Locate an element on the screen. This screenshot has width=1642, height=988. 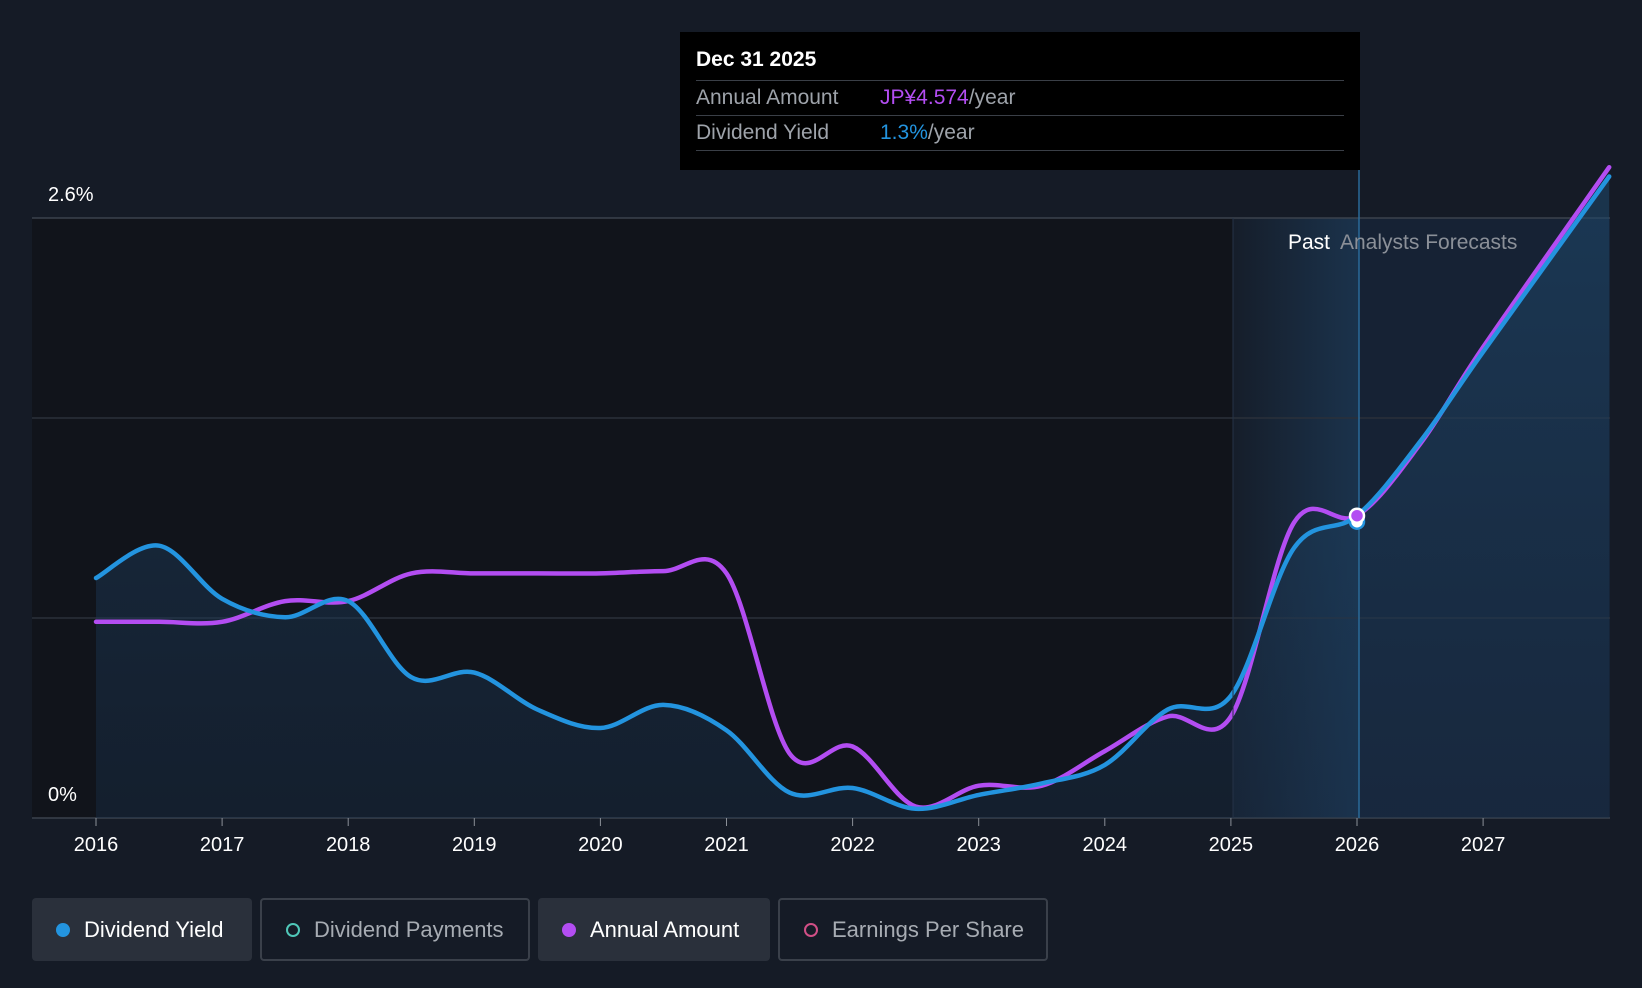
legend-dividend-yield: Dividend Yield is located at coordinates (142, 929).